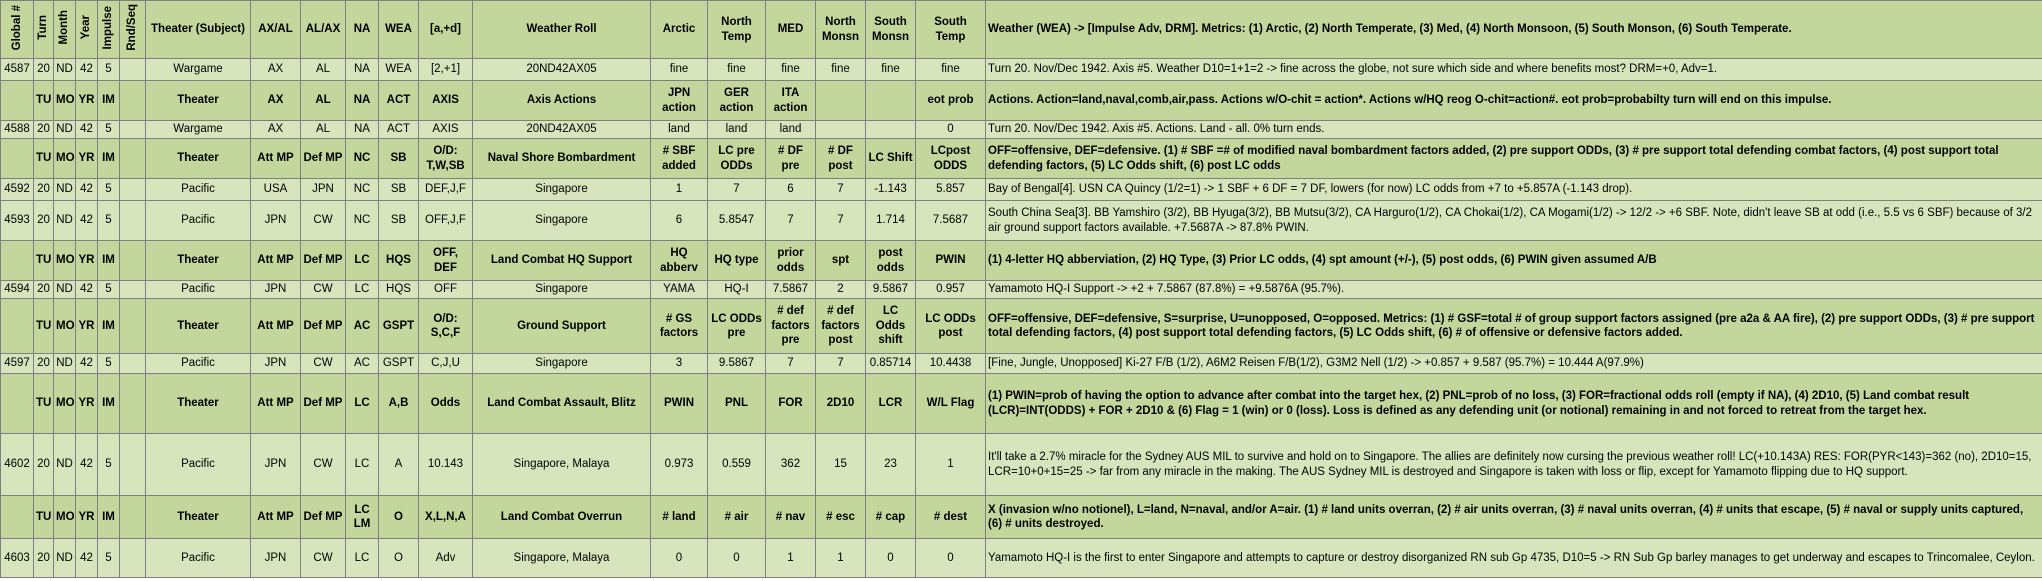 Image resolution: width=2042 pixels, height=581 pixels. Describe the element at coordinates (561, 558) in the screenshot. I see `cell: Singapore, Malaya` at that location.